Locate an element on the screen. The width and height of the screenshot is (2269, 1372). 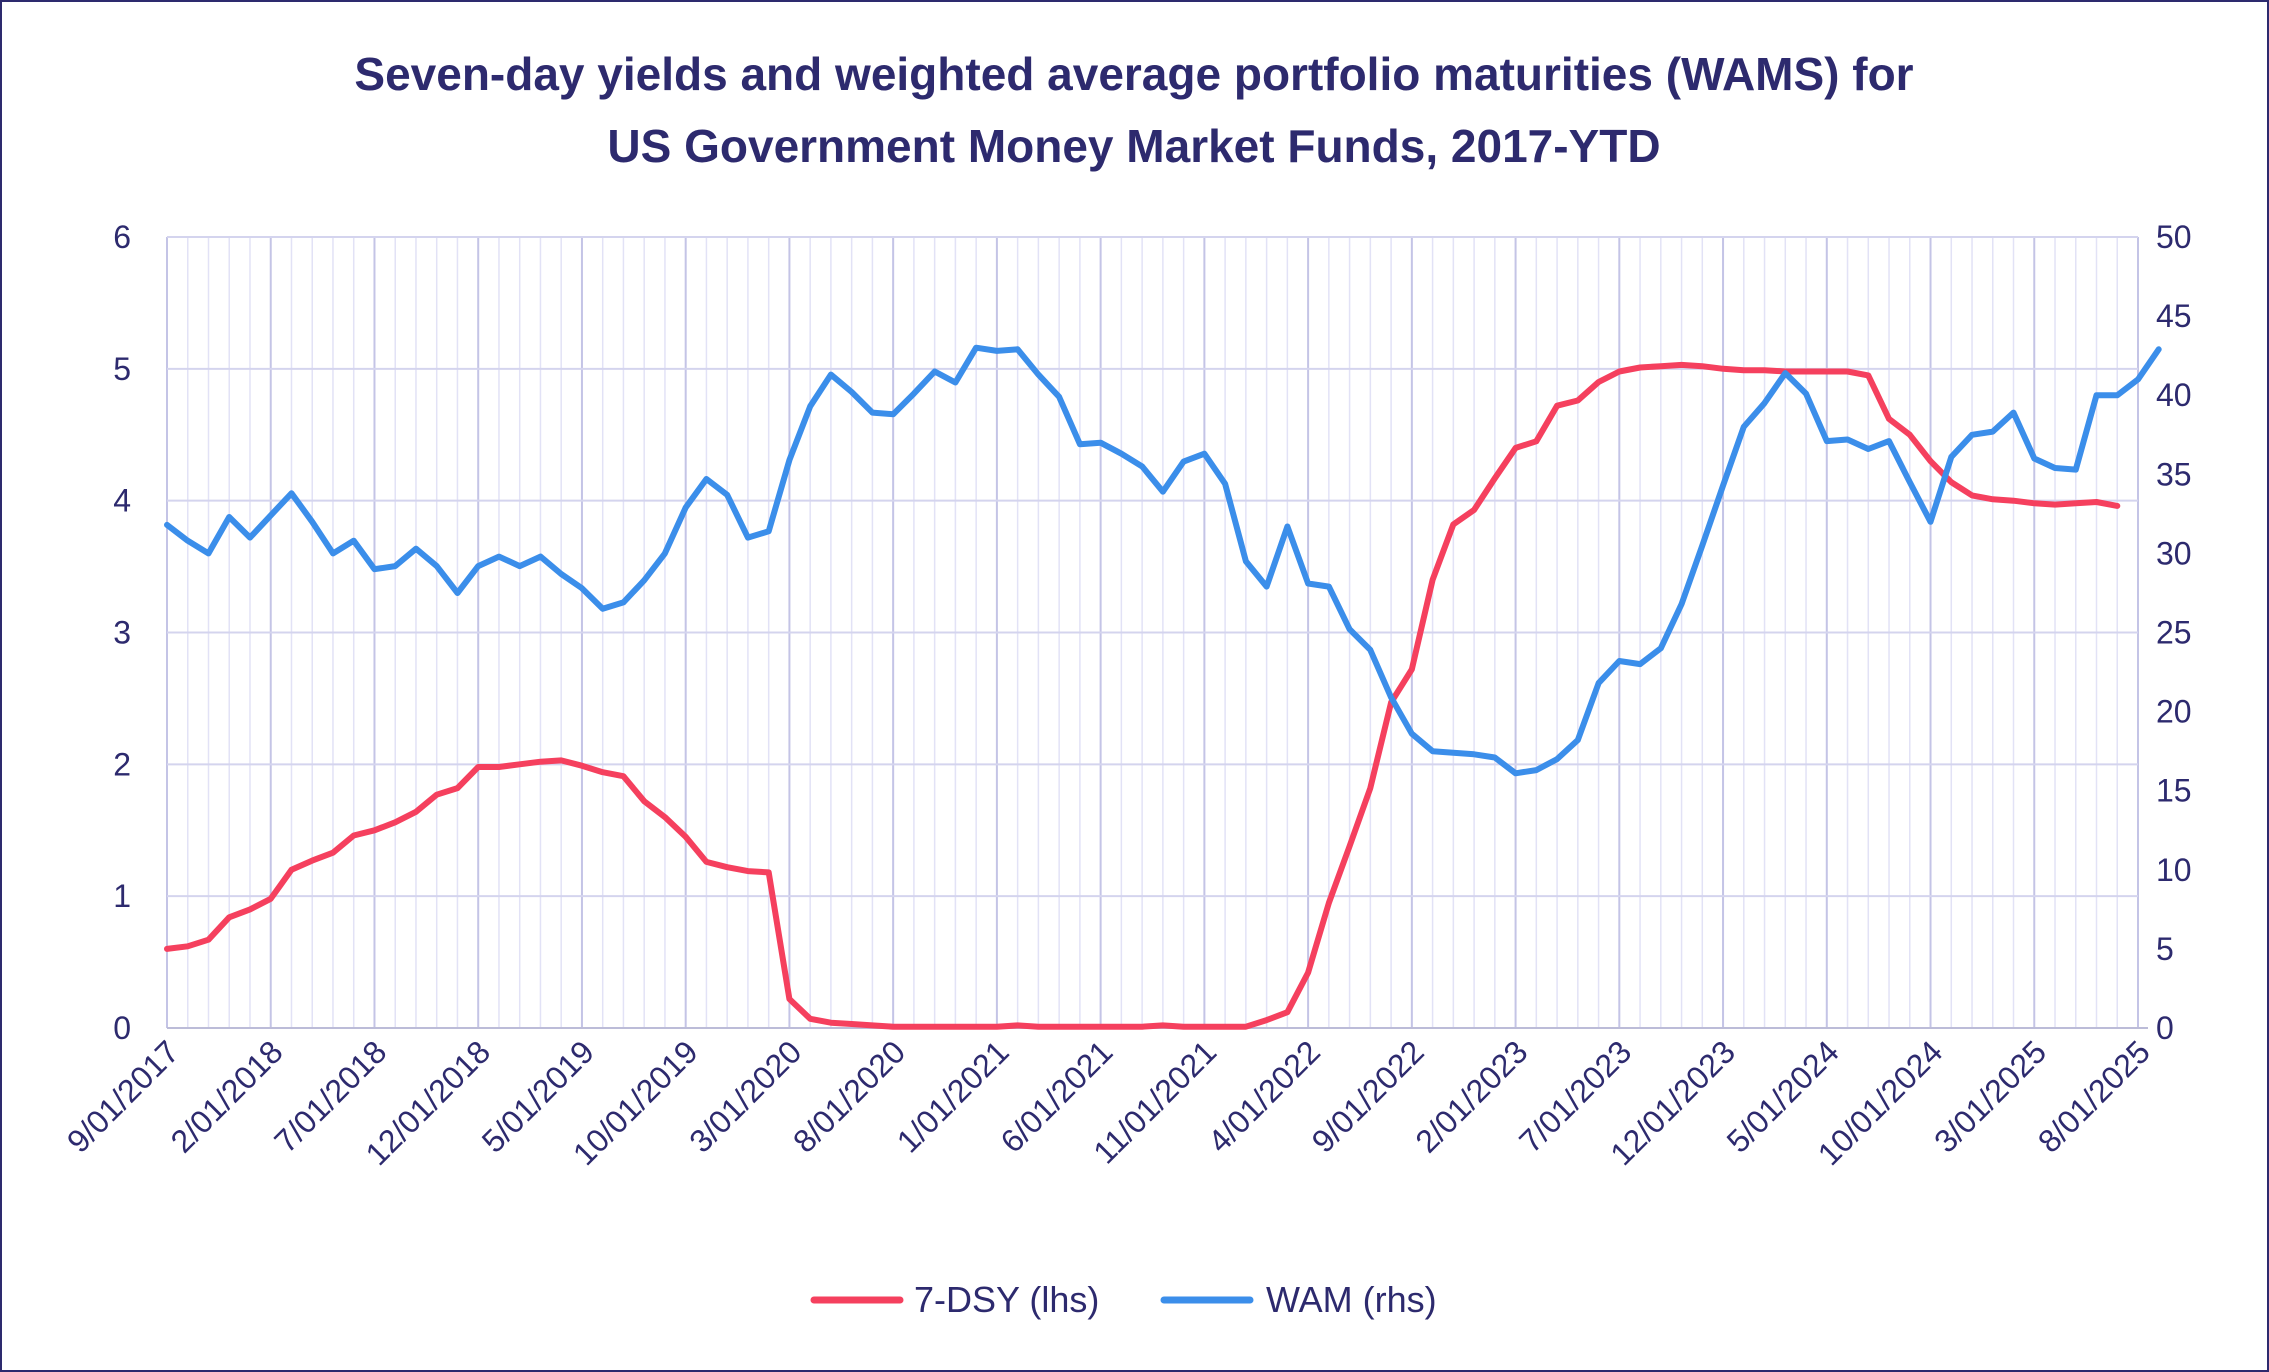
x-tick-label: 9/01/2017 is located at coordinates (123, 1096).